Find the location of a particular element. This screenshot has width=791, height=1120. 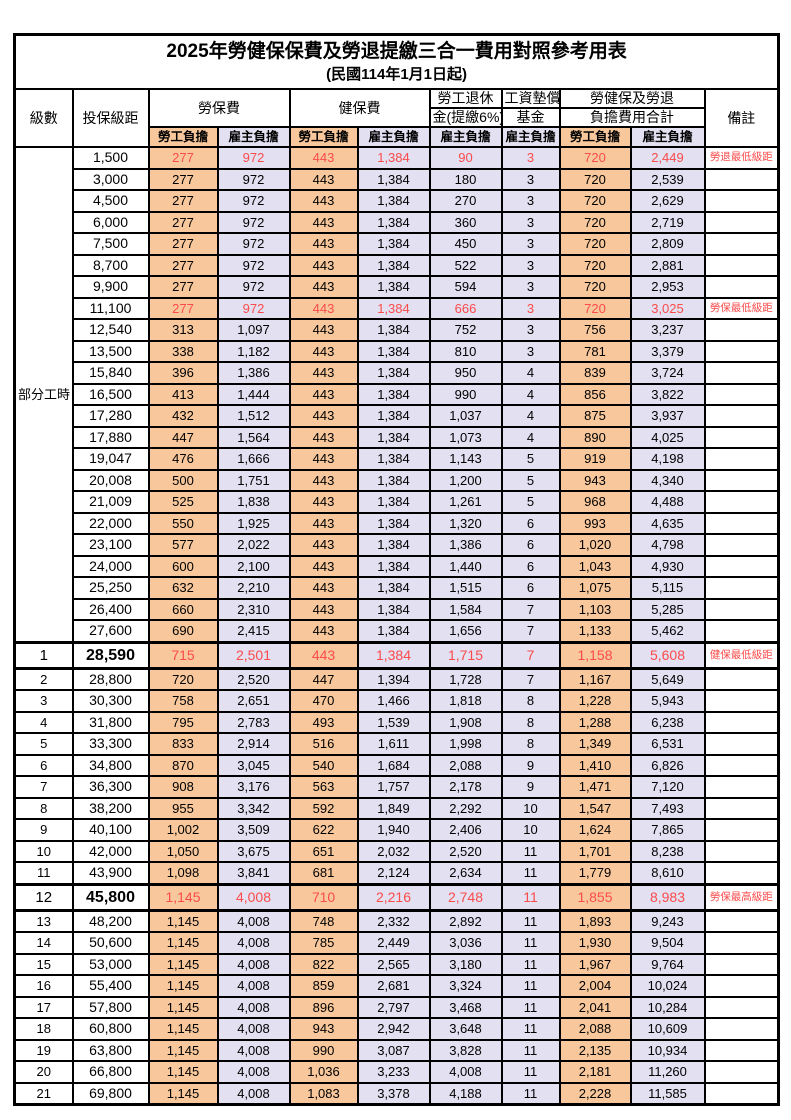

total-employee-cell: 919 is located at coordinates (595, 459).